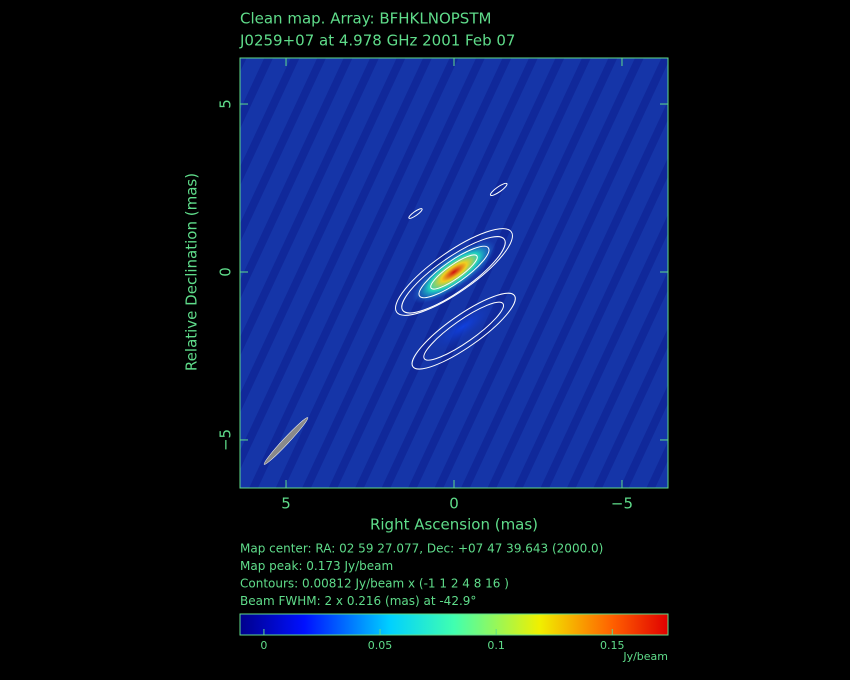  Describe the element at coordinates (226, 272) in the screenshot. I see `y-tick-label: 0` at that location.